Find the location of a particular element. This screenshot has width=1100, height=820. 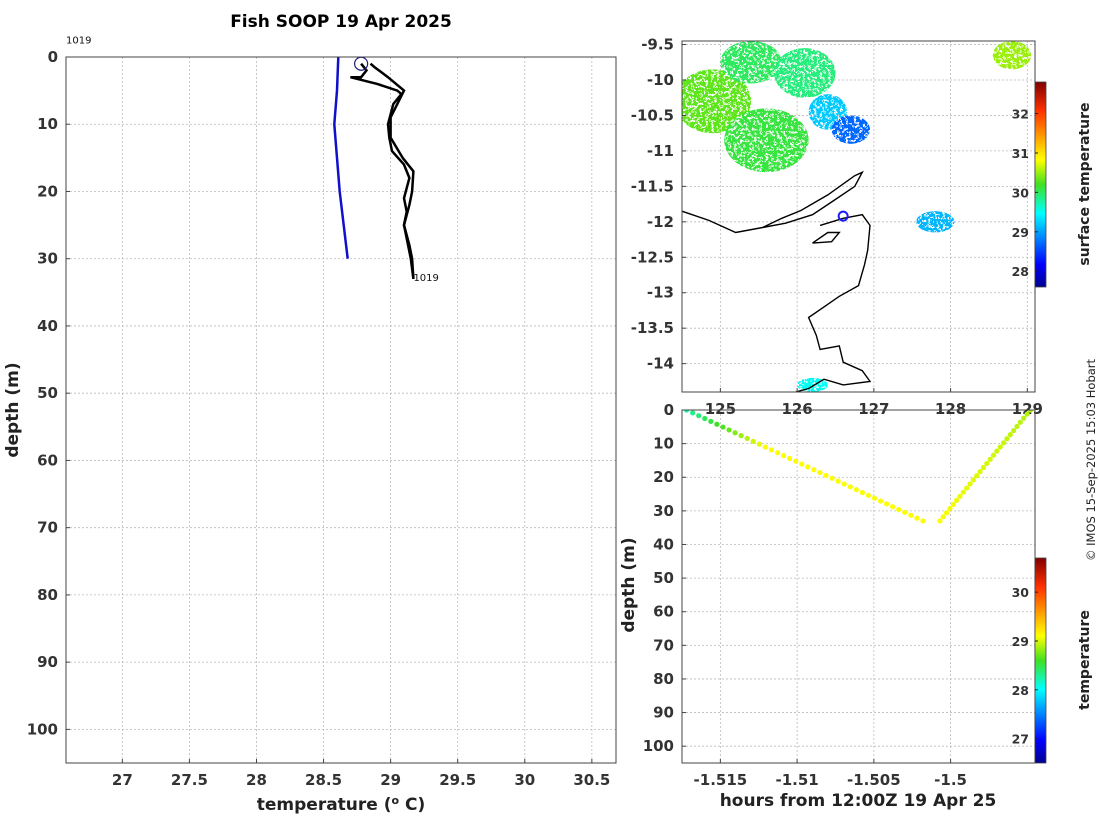

profile-downcast-line is located at coordinates (382, 170).